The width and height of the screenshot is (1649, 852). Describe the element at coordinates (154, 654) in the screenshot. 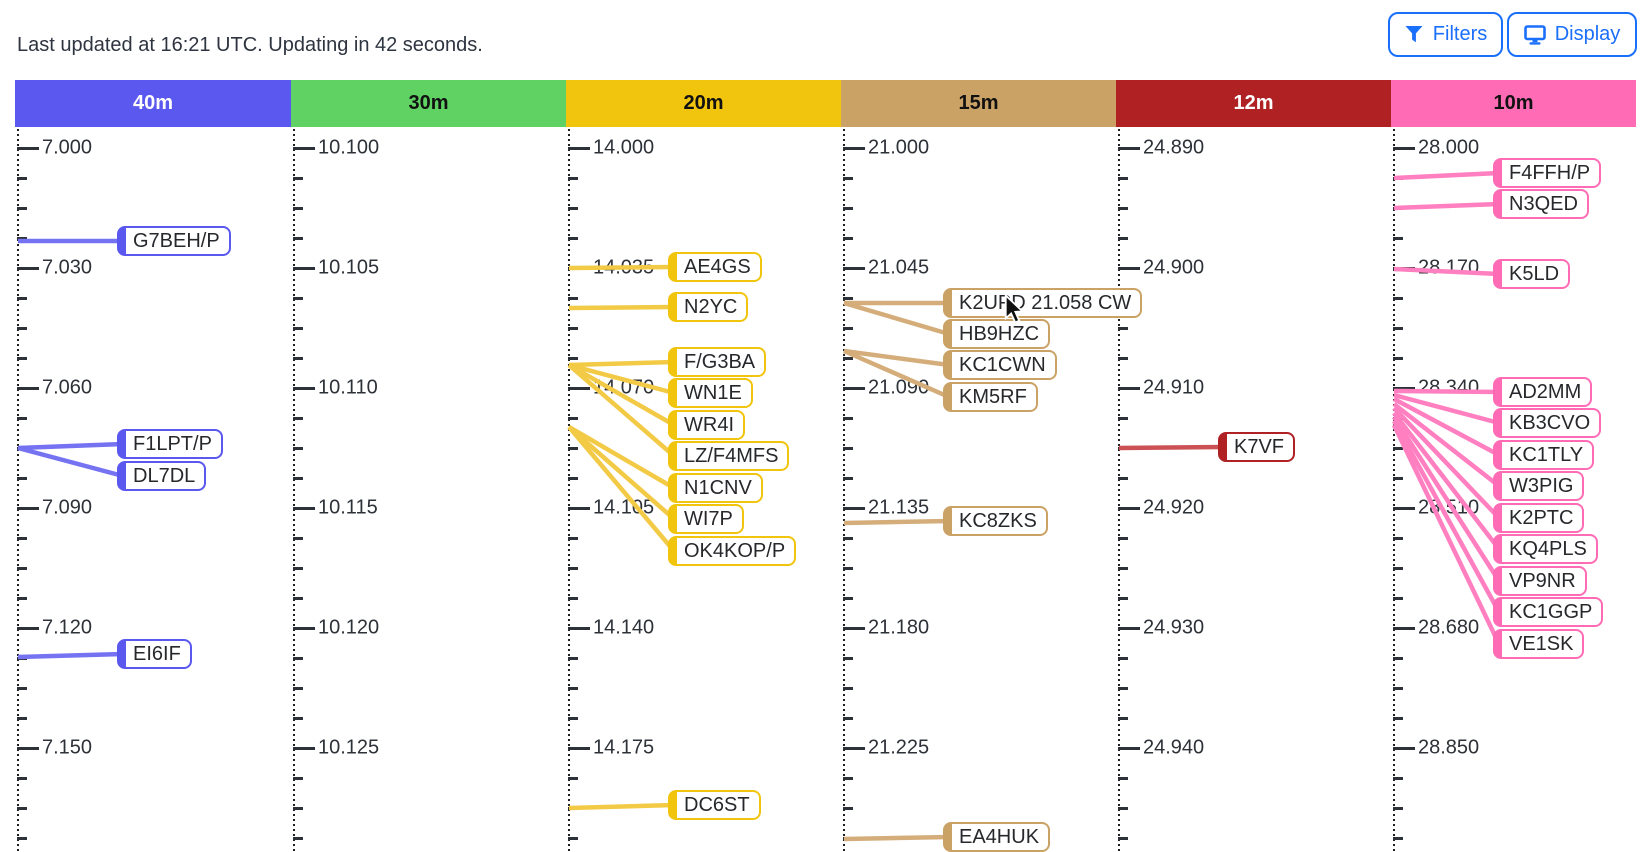

I see `spot-label-EI6IF: EI6IF` at that location.